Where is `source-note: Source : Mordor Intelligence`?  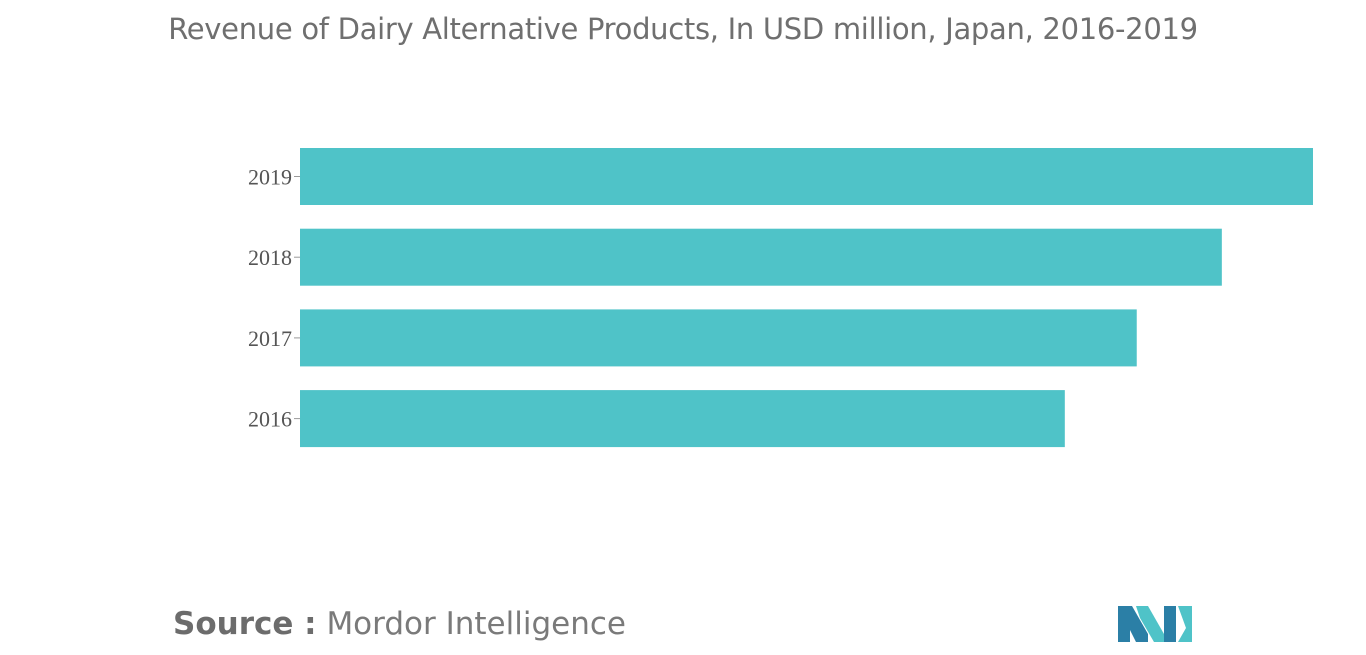
source-note: Source : Mordor Intelligence is located at coordinates (399, 624).